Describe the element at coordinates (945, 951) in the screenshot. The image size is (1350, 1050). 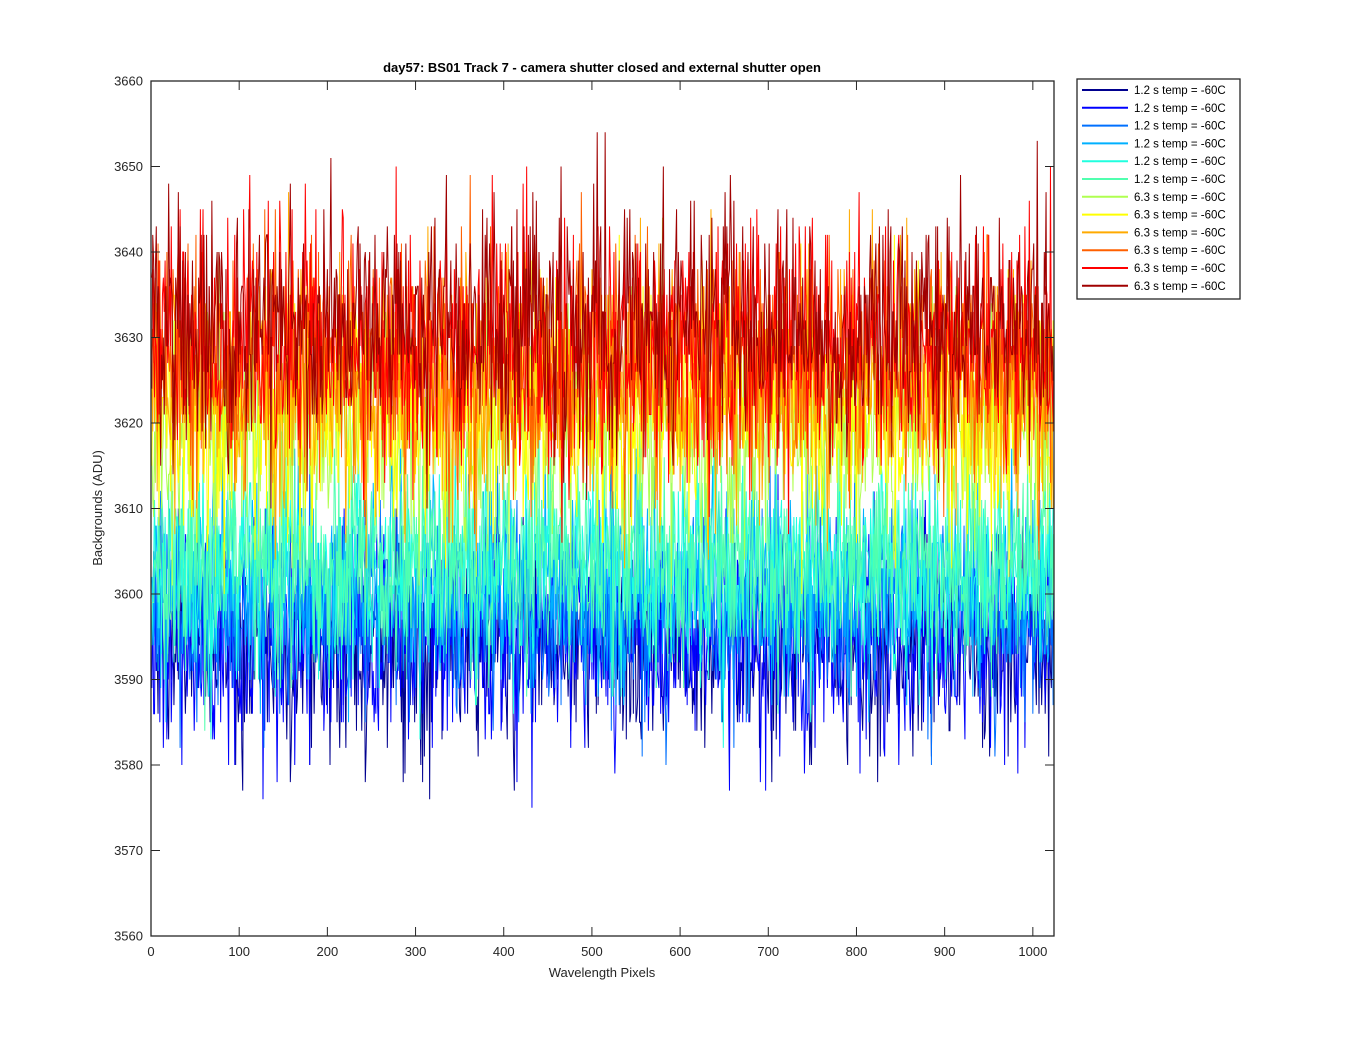
I see `x-tick-label: 900` at that location.